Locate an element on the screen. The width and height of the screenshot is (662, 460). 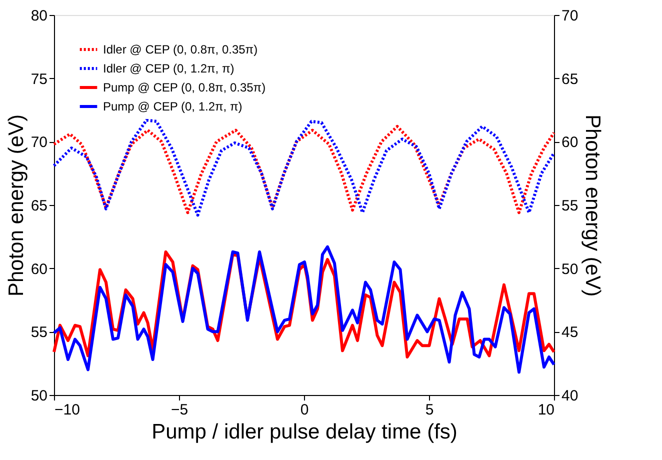
x-tick-label: 10 is located at coordinates (546, 410).